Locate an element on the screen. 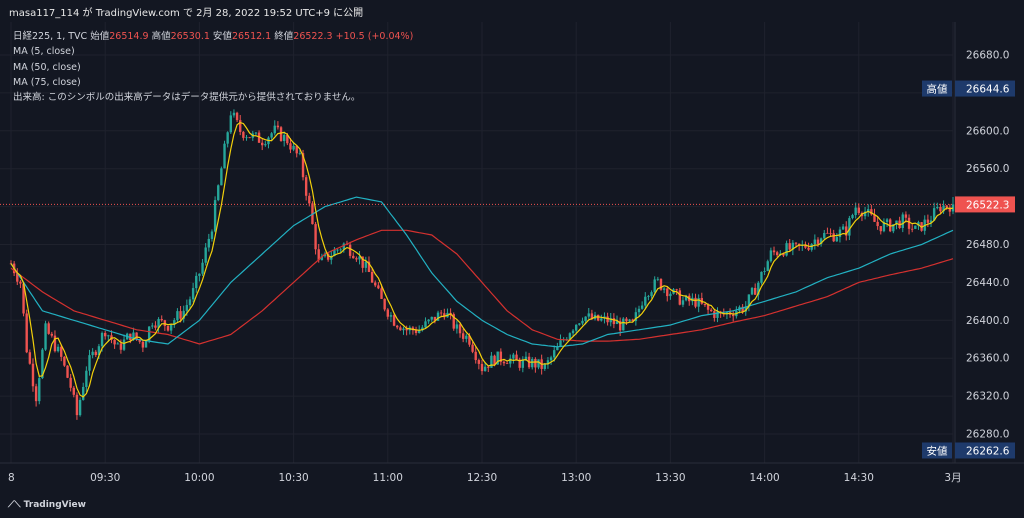 This screenshot has height=518, width=1024. time-tick-label: 3月 is located at coordinates (952, 478).